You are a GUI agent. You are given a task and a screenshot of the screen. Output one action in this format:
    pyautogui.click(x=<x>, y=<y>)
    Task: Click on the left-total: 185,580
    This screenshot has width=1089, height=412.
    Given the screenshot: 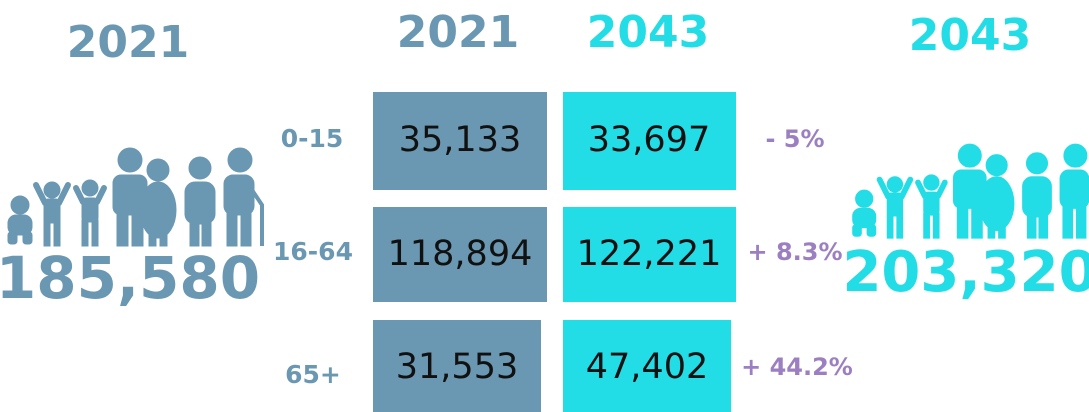 What is the action you would take?
    pyautogui.click(x=130, y=278)
    